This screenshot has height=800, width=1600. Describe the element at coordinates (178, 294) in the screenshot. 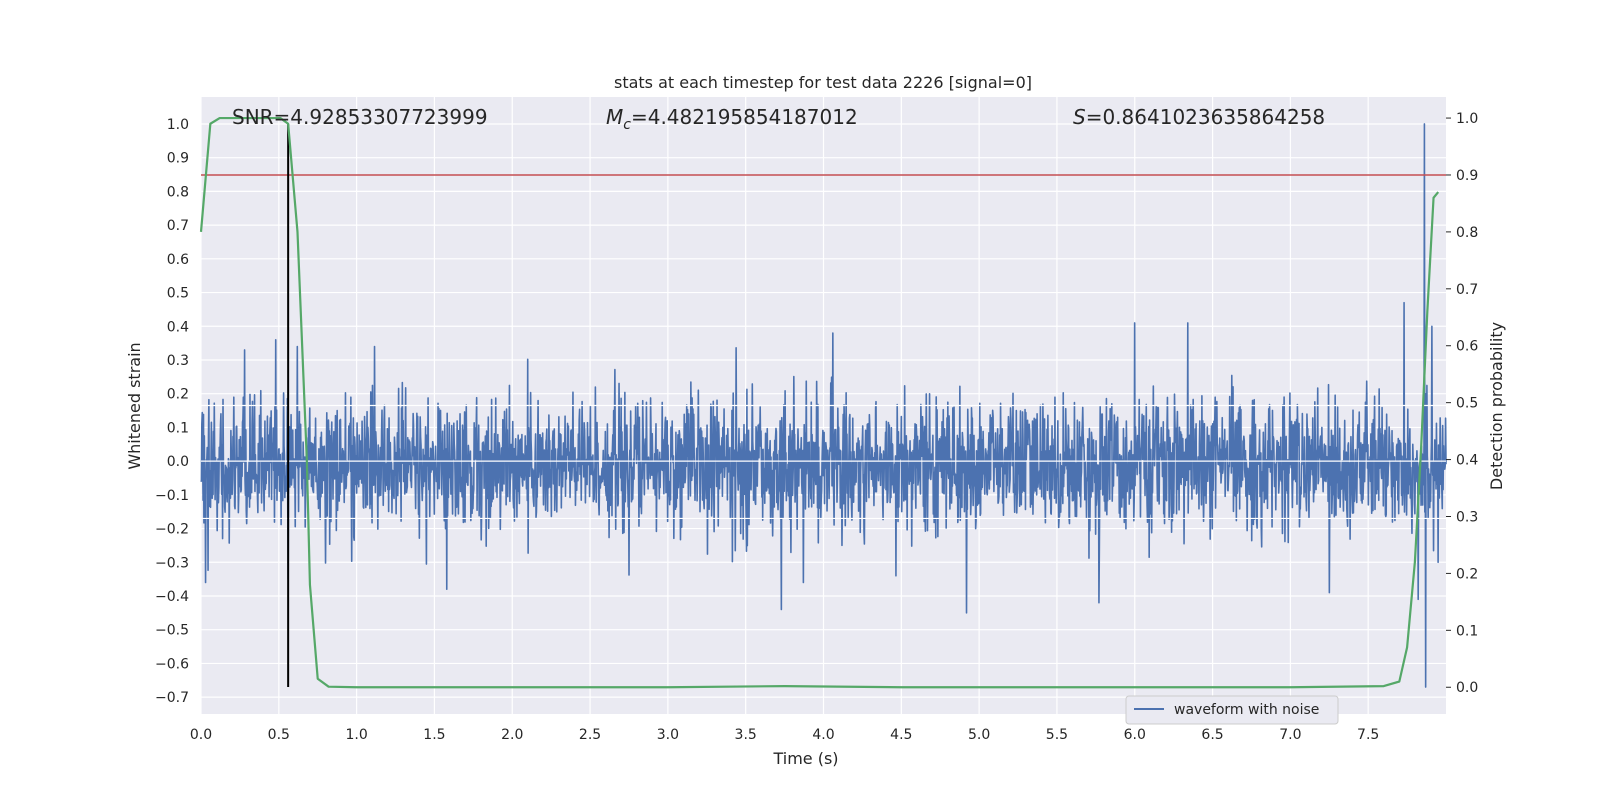

I see `y-left-tick-label: 0.5` at that location.